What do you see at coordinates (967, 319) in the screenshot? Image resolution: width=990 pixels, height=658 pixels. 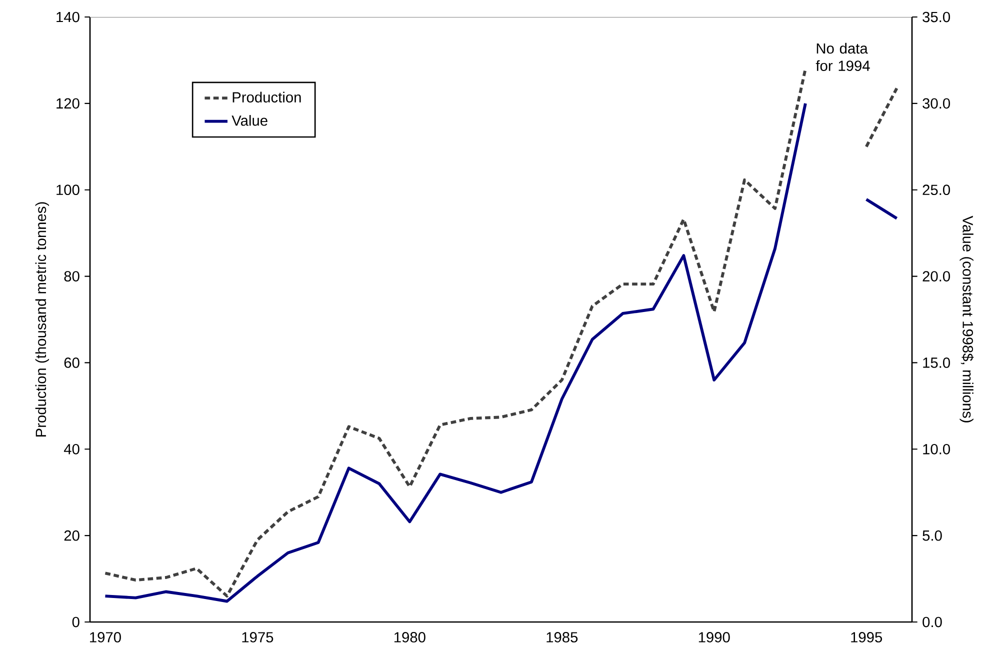 I see `y2-axis-title: Value (constant 1998$, millions)` at bounding box center [967, 319].